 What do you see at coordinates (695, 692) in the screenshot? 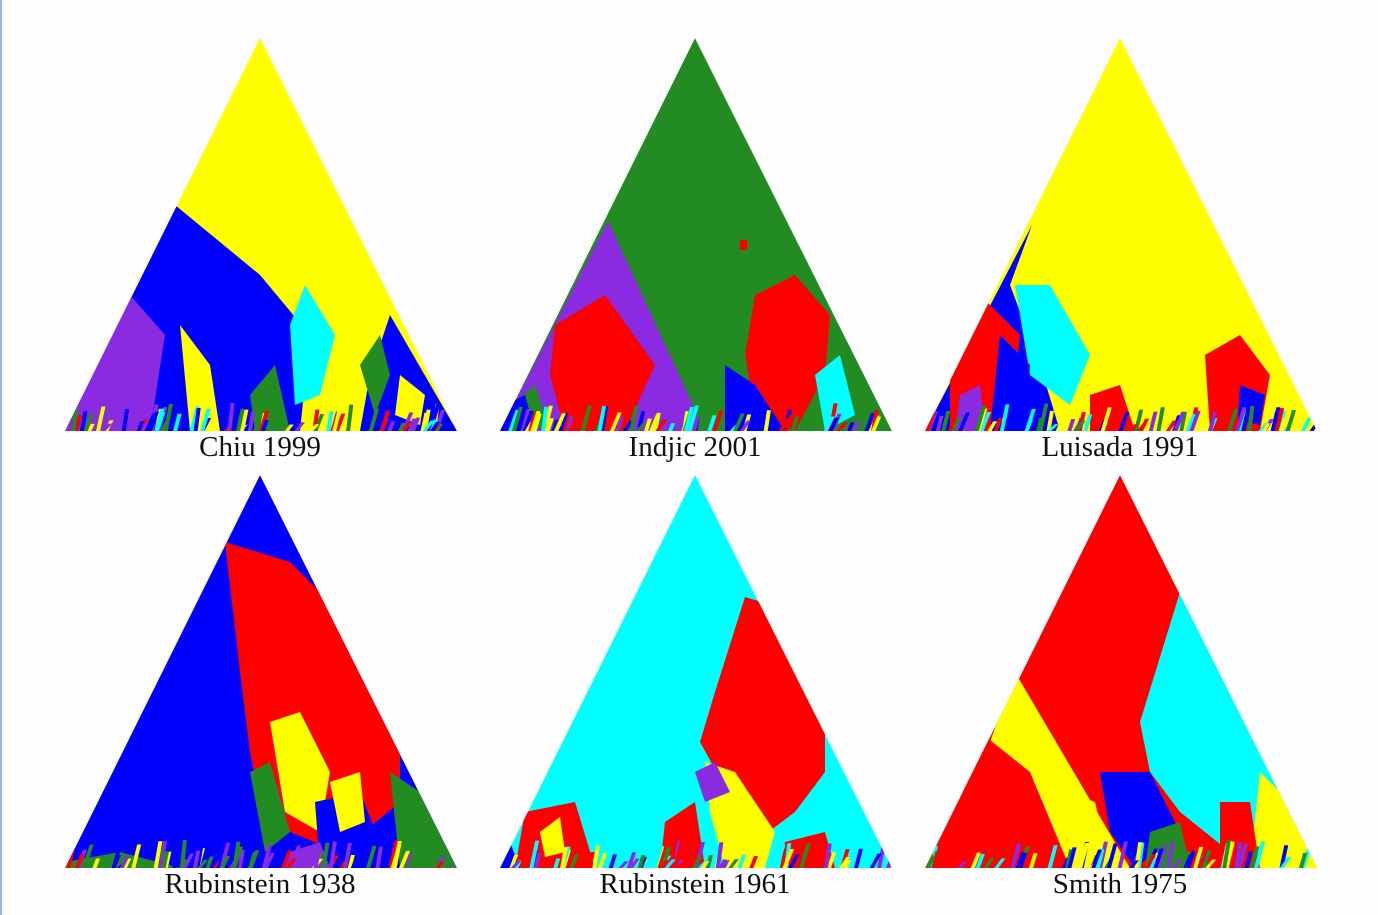
I see `panel-rubinstein-1961: Rubinstein 1961` at bounding box center [695, 692].